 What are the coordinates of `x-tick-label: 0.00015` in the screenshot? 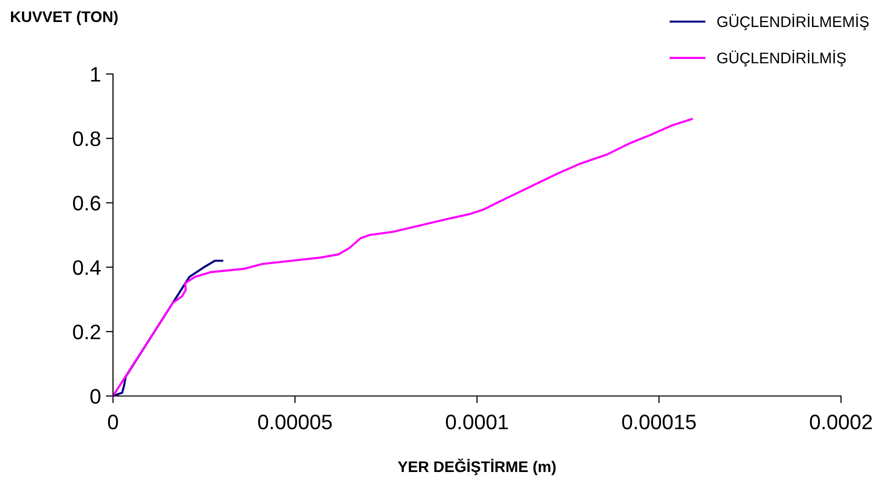 It's located at (659, 422).